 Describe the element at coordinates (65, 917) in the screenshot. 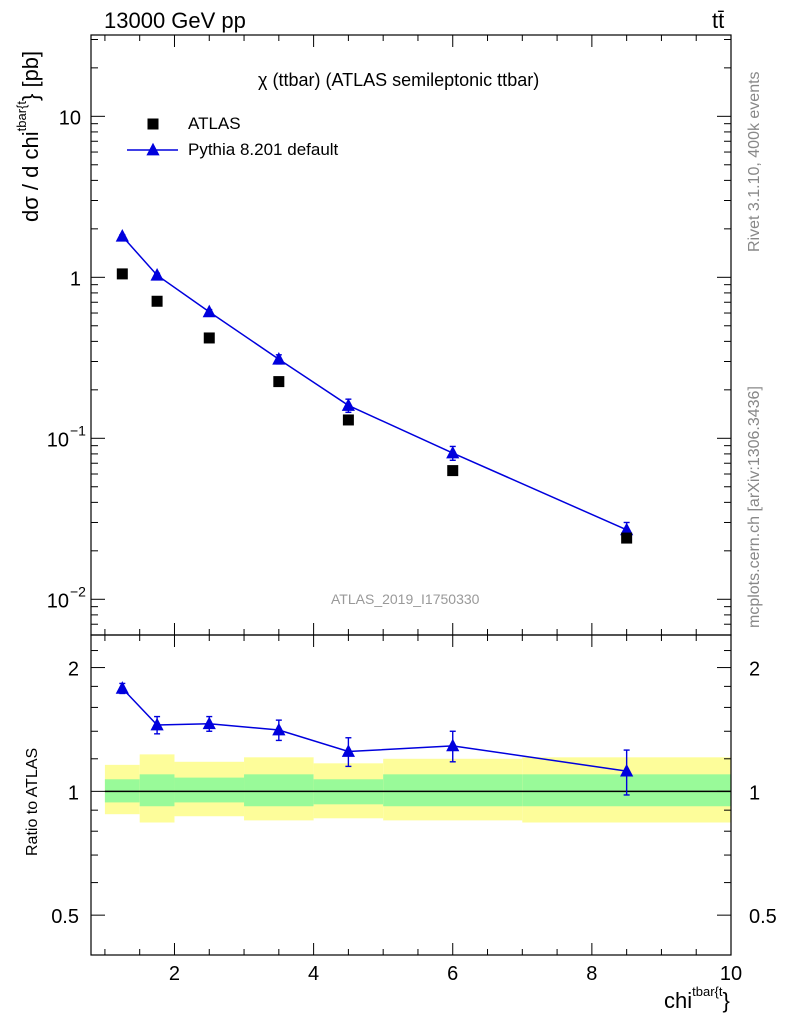

I see `ratio-y-tick-label: 0.5` at that location.